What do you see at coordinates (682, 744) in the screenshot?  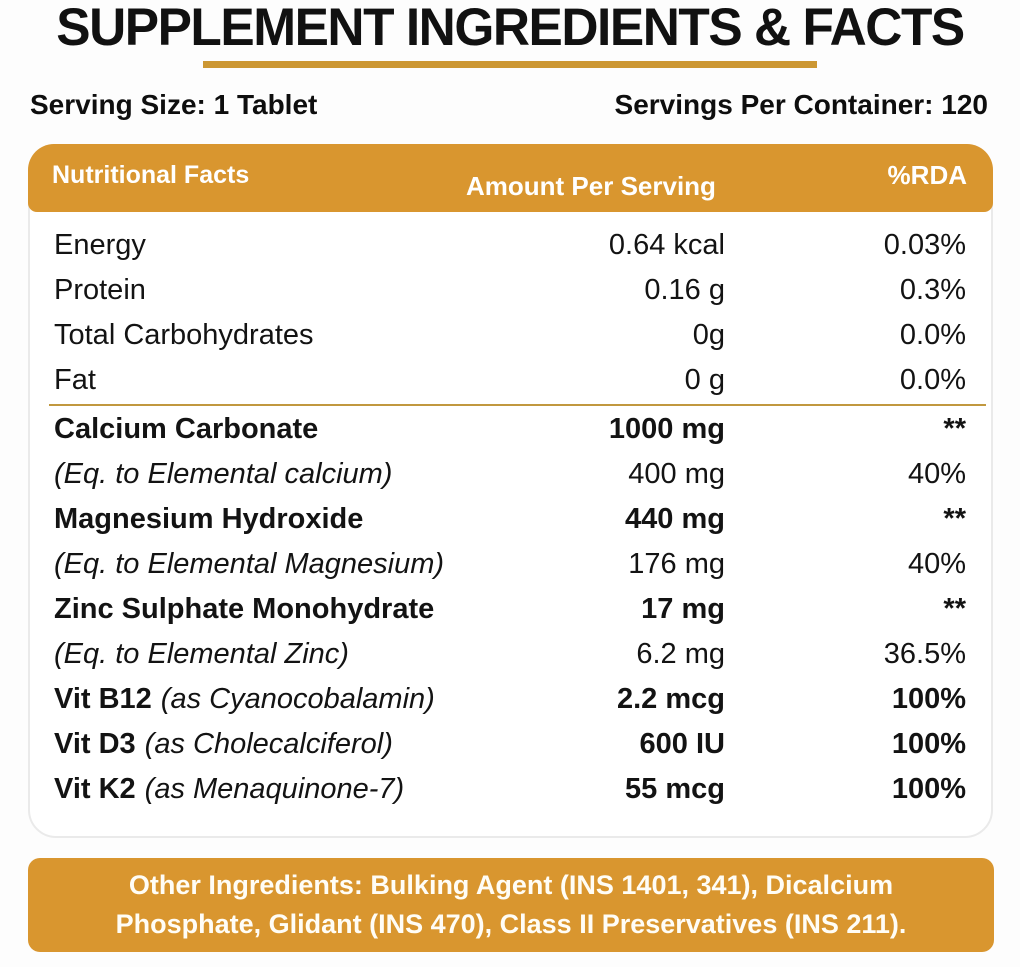 I see `ingredient-amount: 600 IU` at bounding box center [682, 744].